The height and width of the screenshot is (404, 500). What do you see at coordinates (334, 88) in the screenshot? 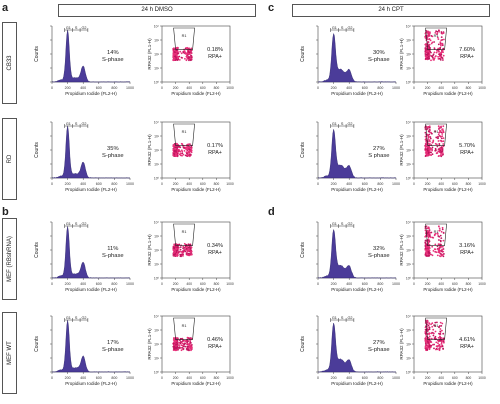
I see `hist-x-tick-label: 200` at bounding box center [334, 88].